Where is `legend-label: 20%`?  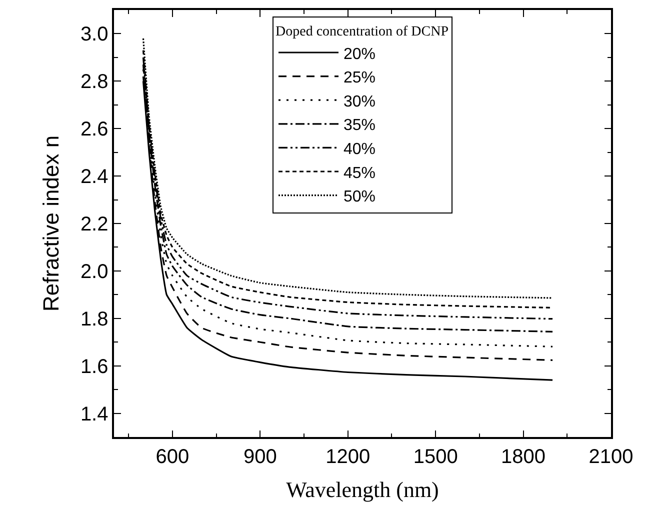 legend-label: 20% is located at coordinates (360, 54).